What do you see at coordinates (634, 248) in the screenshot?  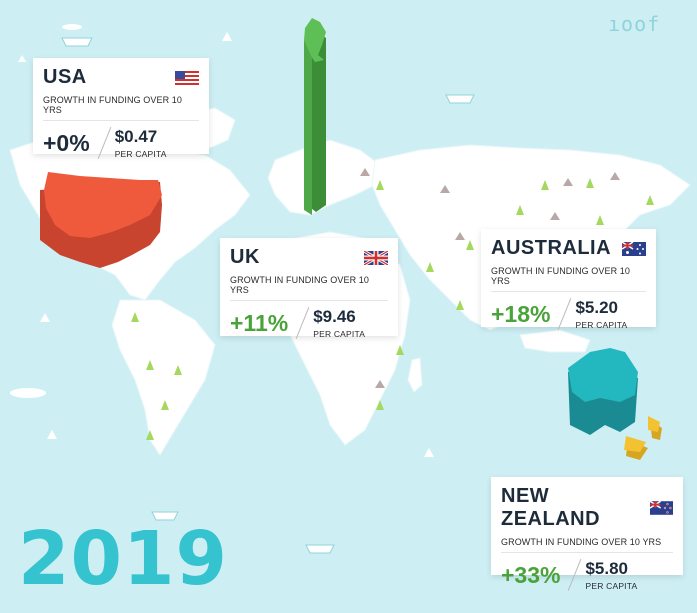 I see `australia-flag-icon` at bounding box center [634, 248].